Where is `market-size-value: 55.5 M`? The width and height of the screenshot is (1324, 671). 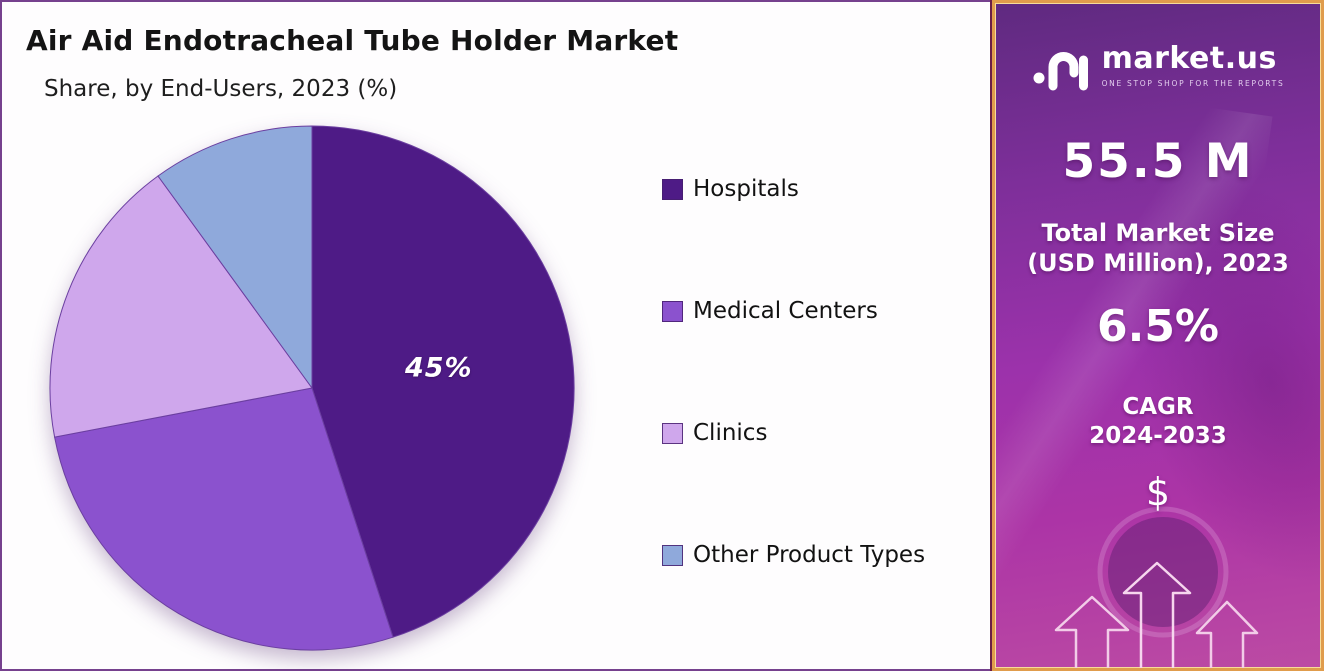 market-size-value: 55.5 M is located at coordinates (1158, 161).